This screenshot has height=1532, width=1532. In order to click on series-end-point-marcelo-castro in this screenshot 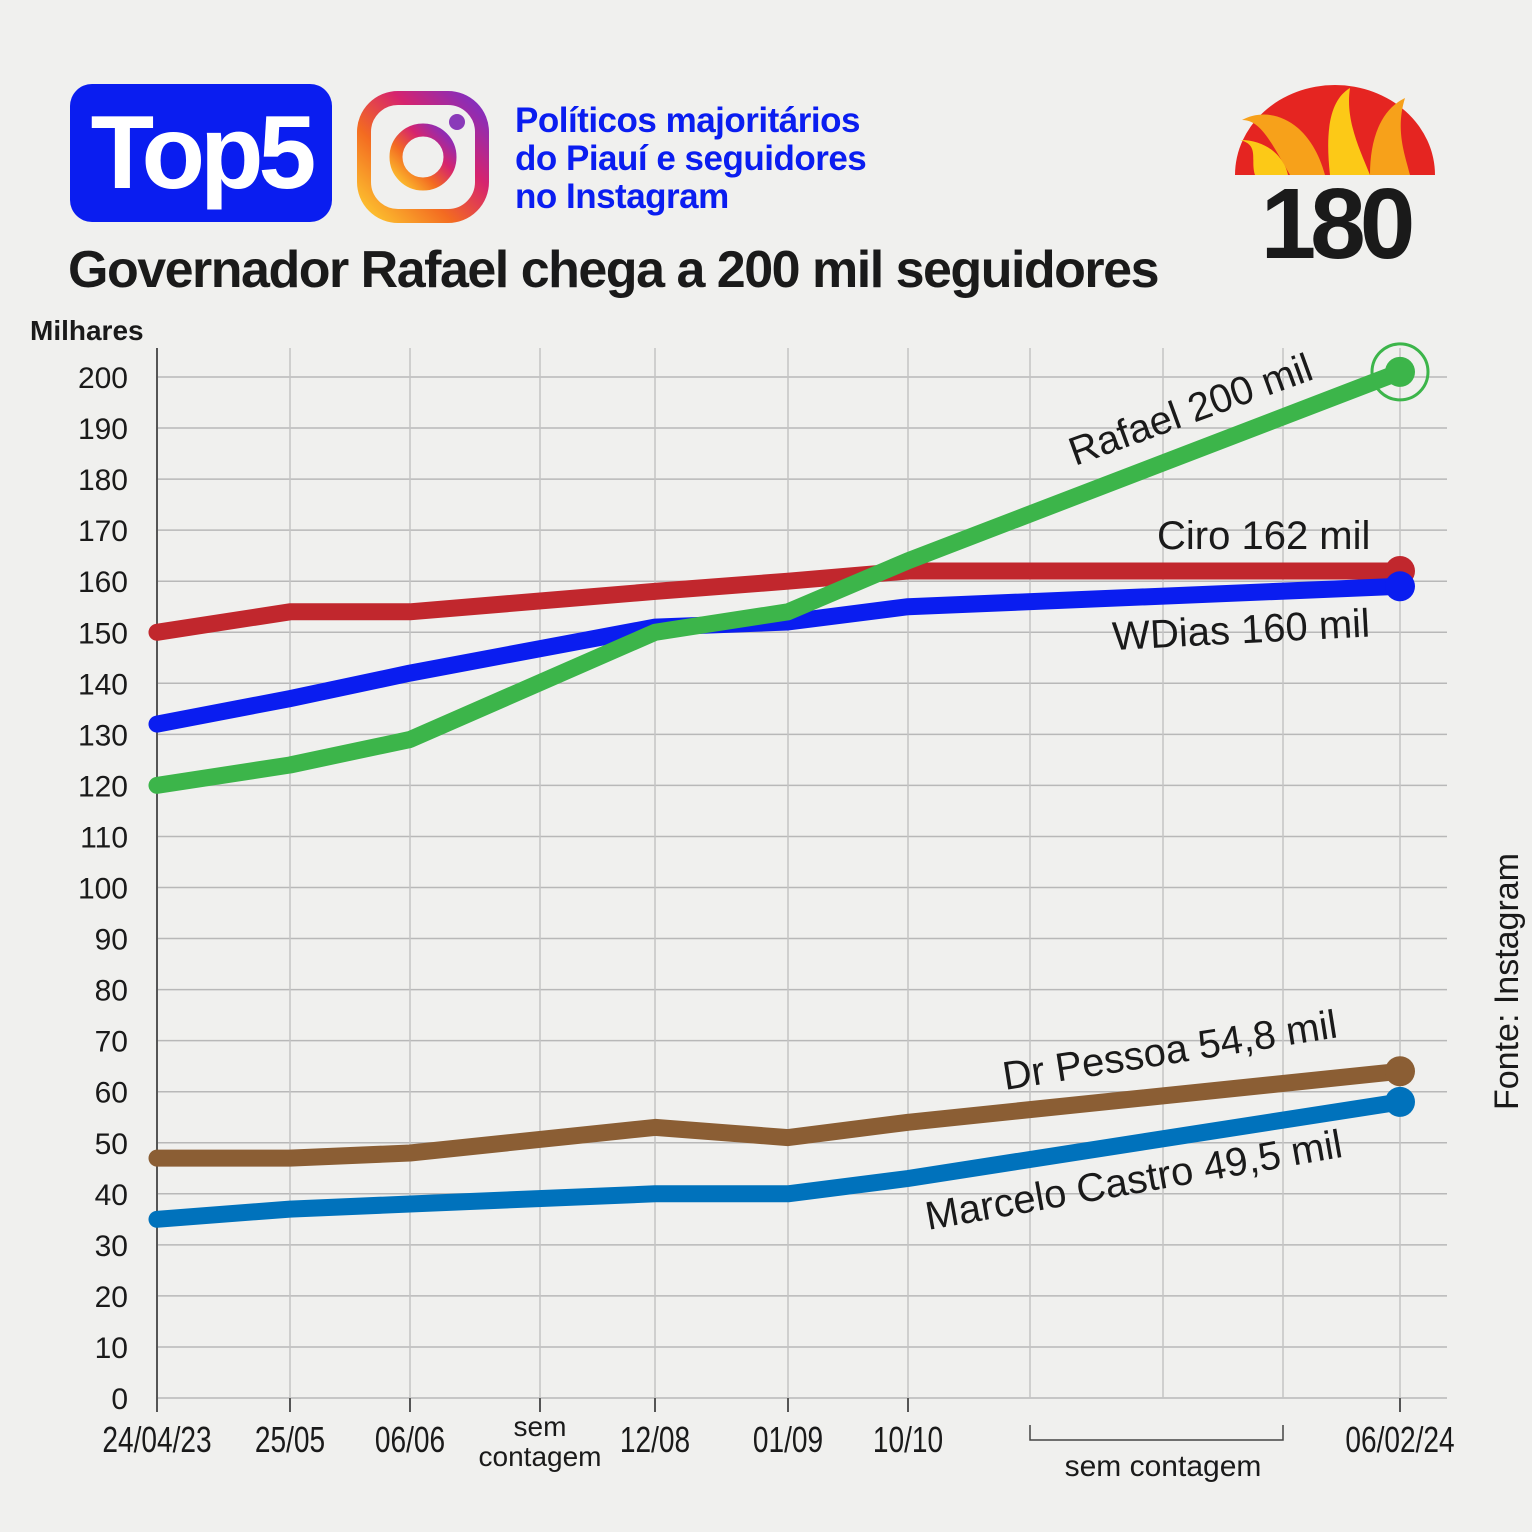, I will do `click(1400, 1101)`.